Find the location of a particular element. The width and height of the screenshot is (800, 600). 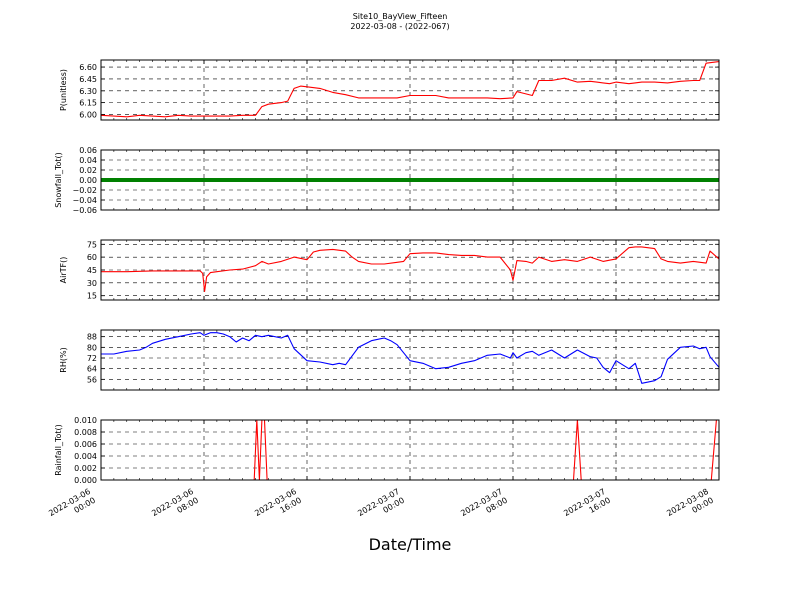

x-tick-label: 2022-03-0700:00 is located at coordinates (381, 507).